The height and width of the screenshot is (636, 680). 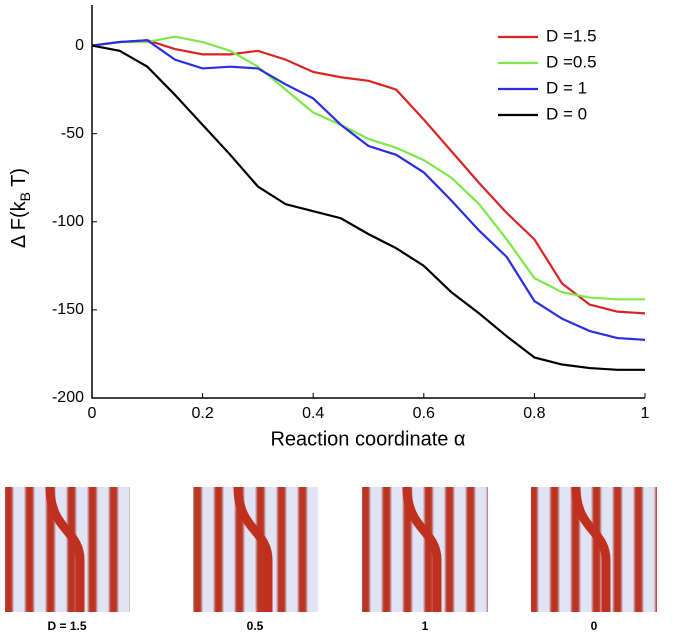 I want to click on x-axis-label: Reaction coordinate α, so click(x=367, y=439).